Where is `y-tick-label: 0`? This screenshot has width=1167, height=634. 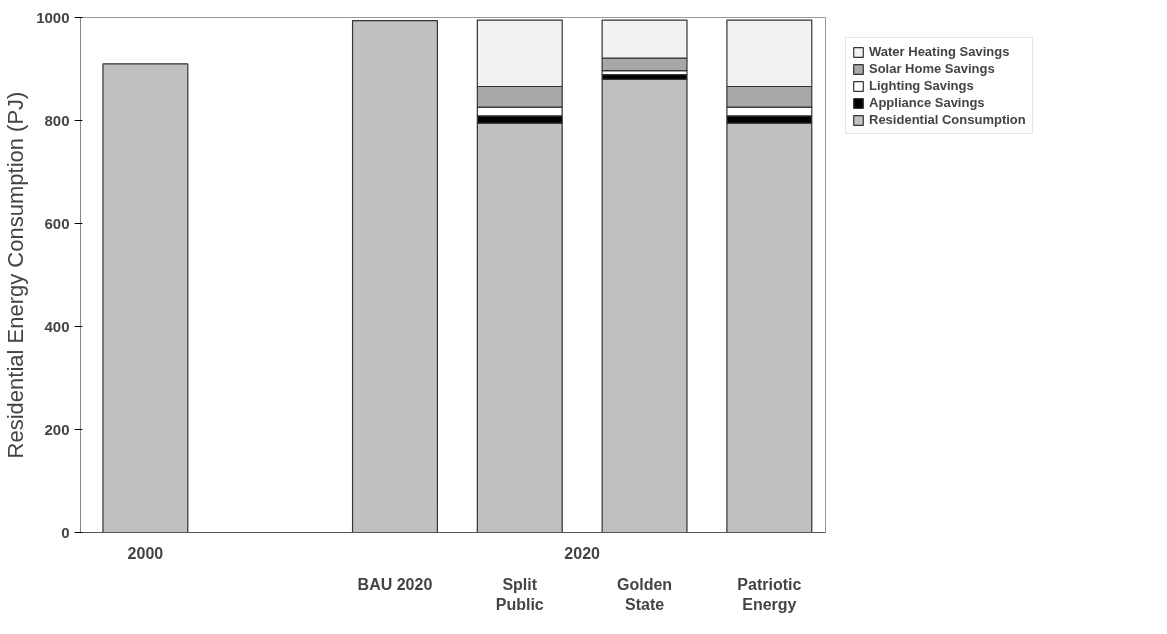
y-tick-label: 0 is located at coordinates (65, 532).